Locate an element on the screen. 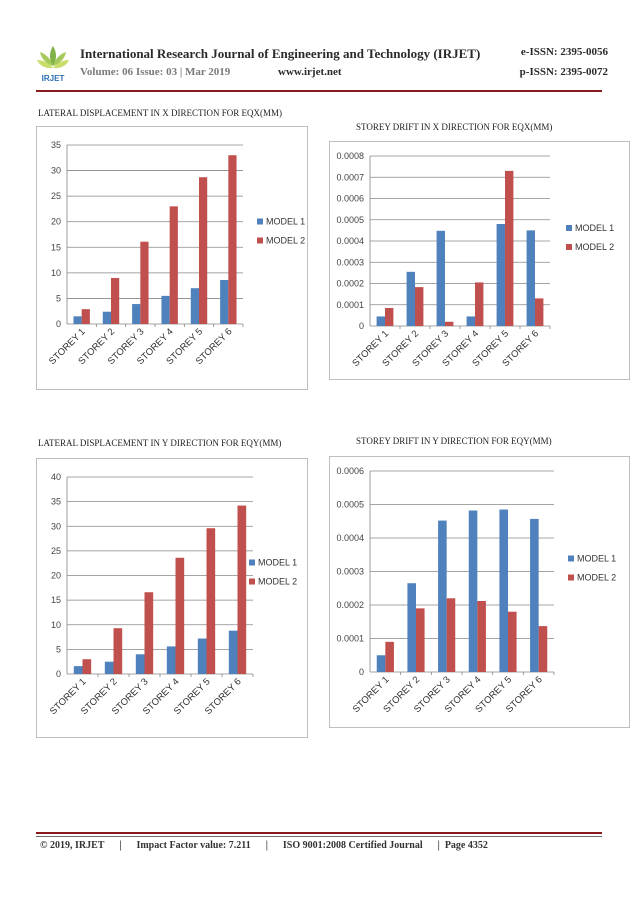 The width and height of the screenshot is (638, 902). y-tick-label: 0.0008 is located at coordinates (350, 156).